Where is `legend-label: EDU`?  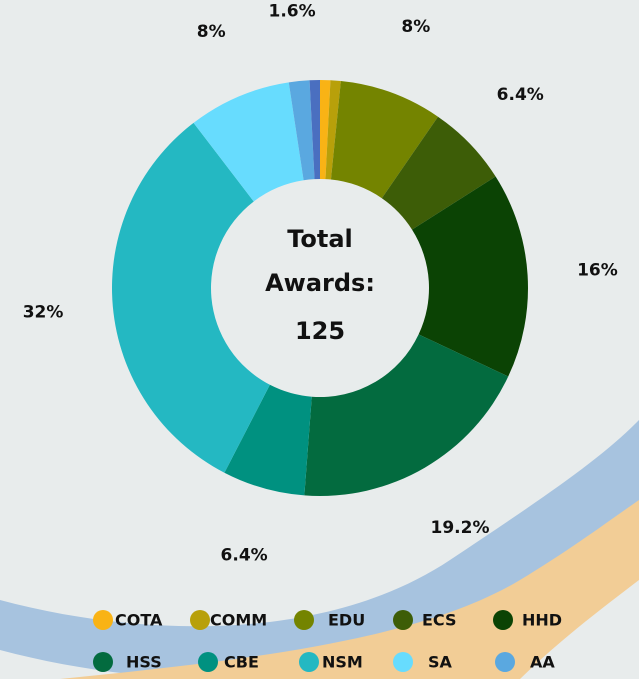 legend-label: EDU is located at coordinates (346, 620).